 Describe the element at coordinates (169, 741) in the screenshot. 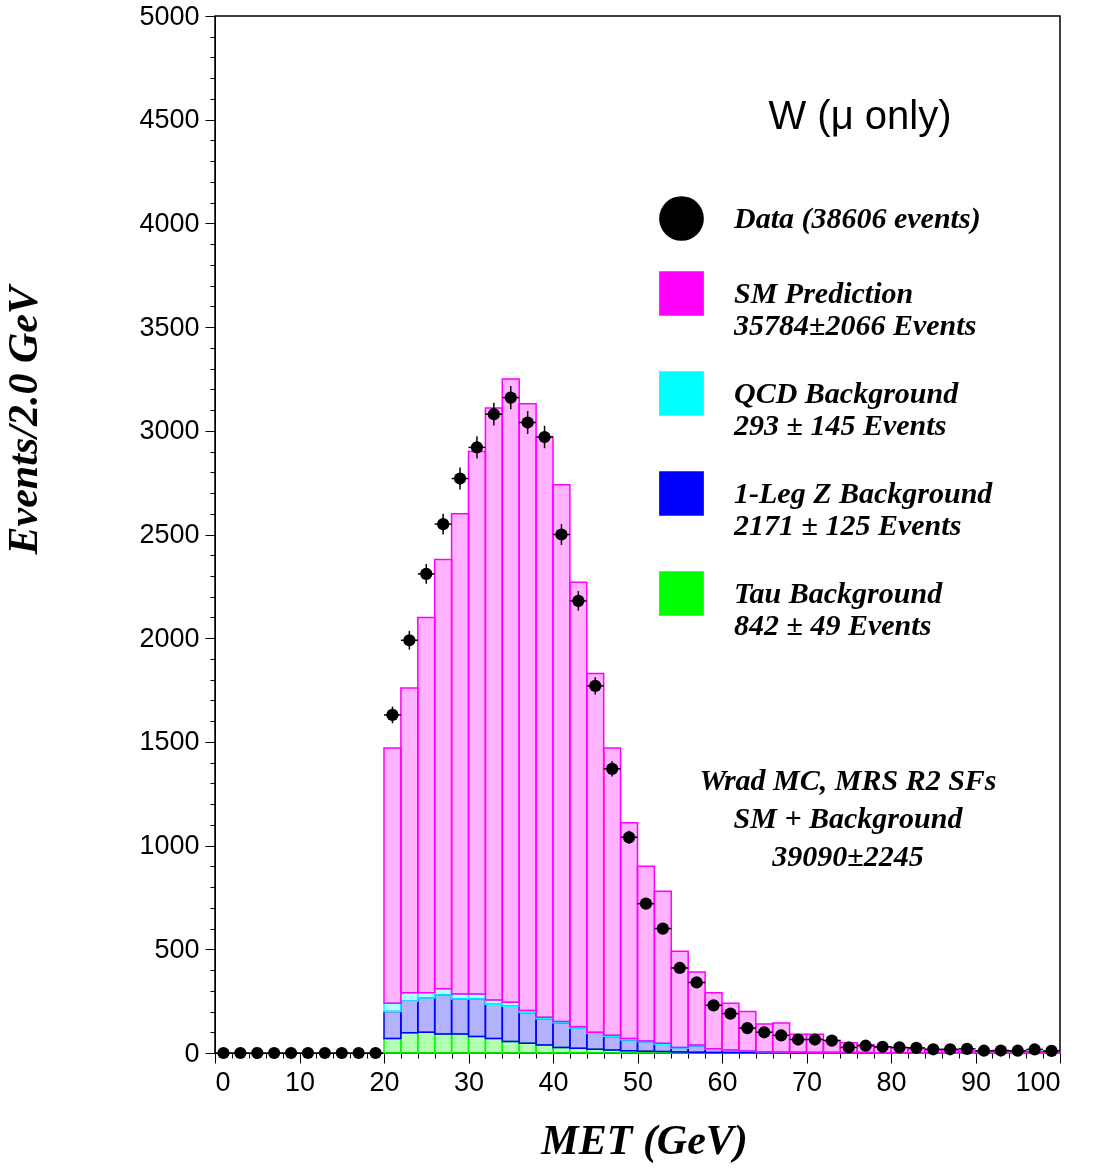

I see `y-tick-label: 1500` at that location.